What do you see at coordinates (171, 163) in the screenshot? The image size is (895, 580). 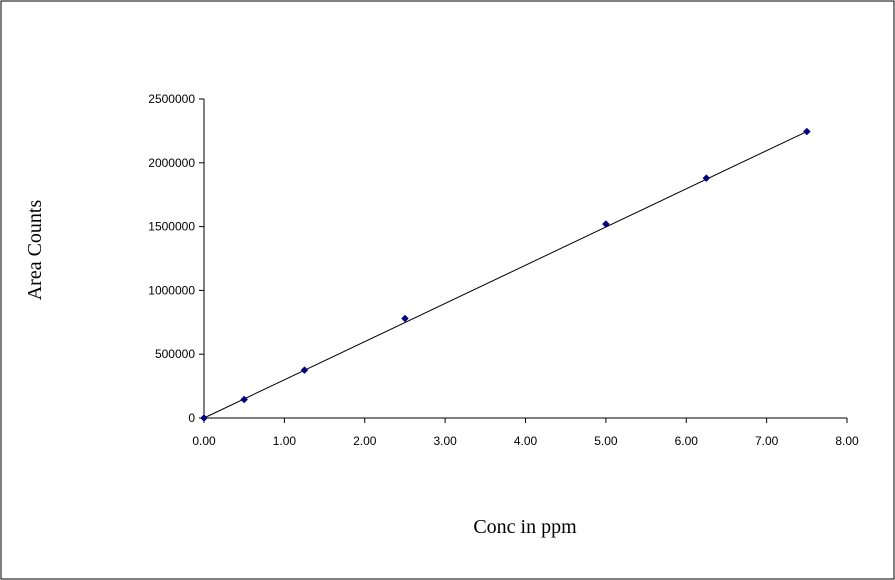 I see `y-tick-label: 2000000` at bounding box center [171, 163].